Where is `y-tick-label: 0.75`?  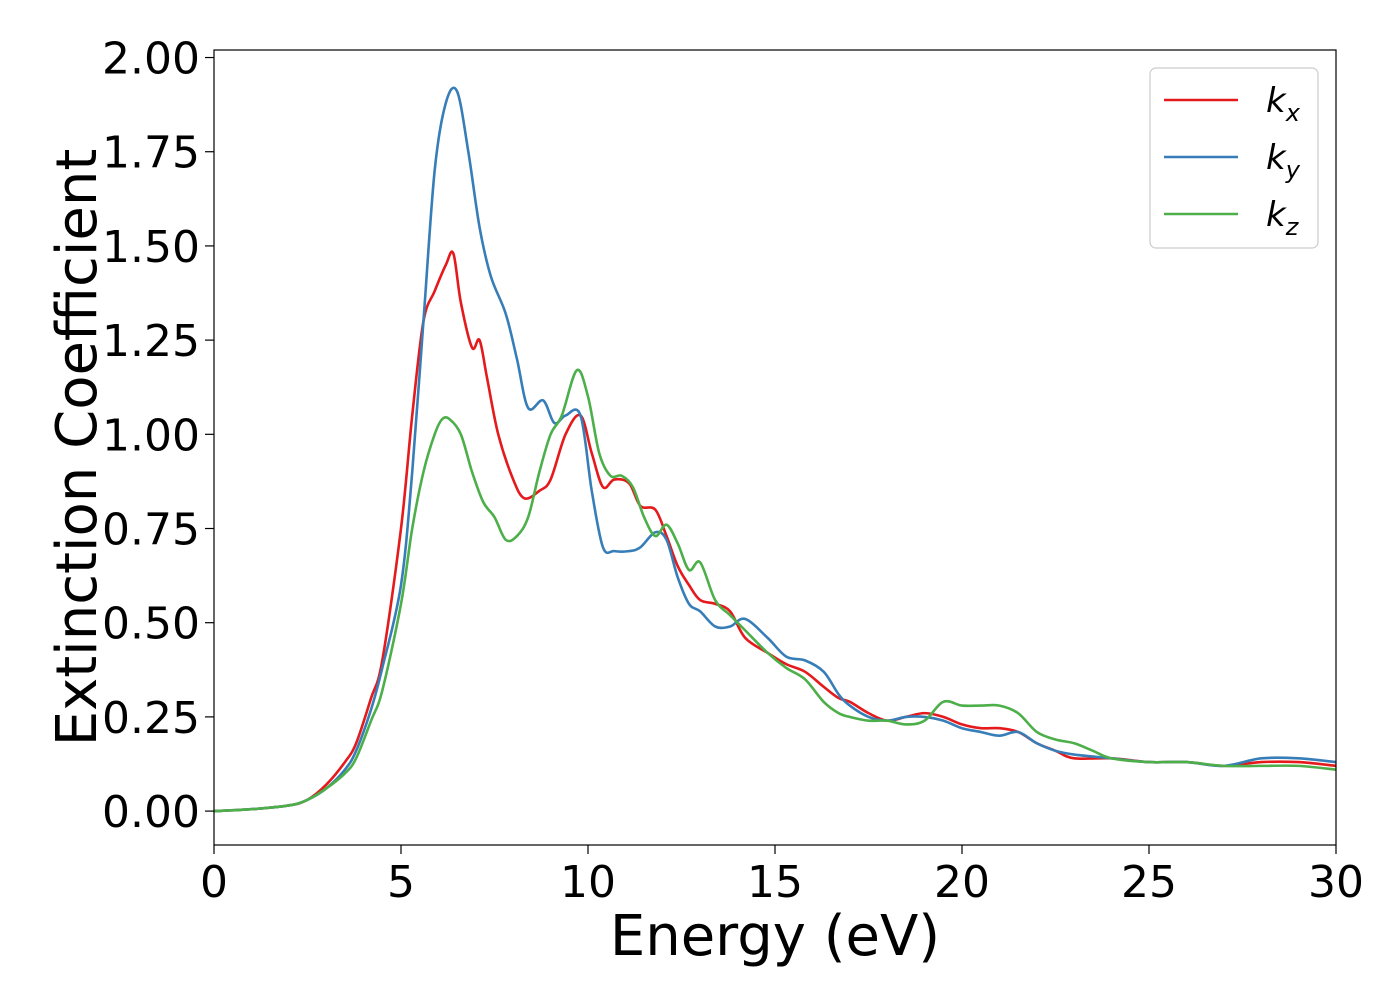 y-tick-label: 0.75 is located at coordinates (151, 530).